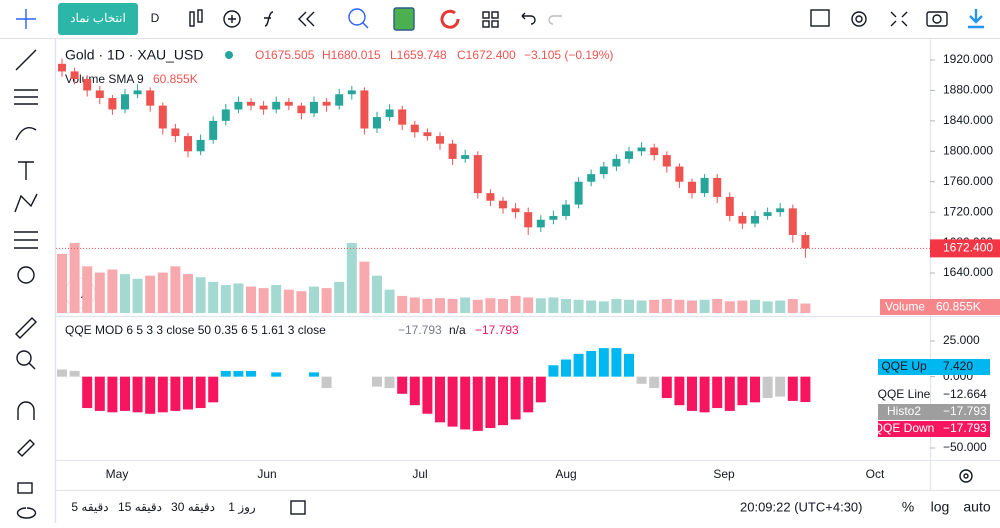 The width and height of the screenshot is (1000, 528). What do you see at coordinates (976, 507) in the screenshot?
I see `auto-button: auto` at bounding box center [976, 507].